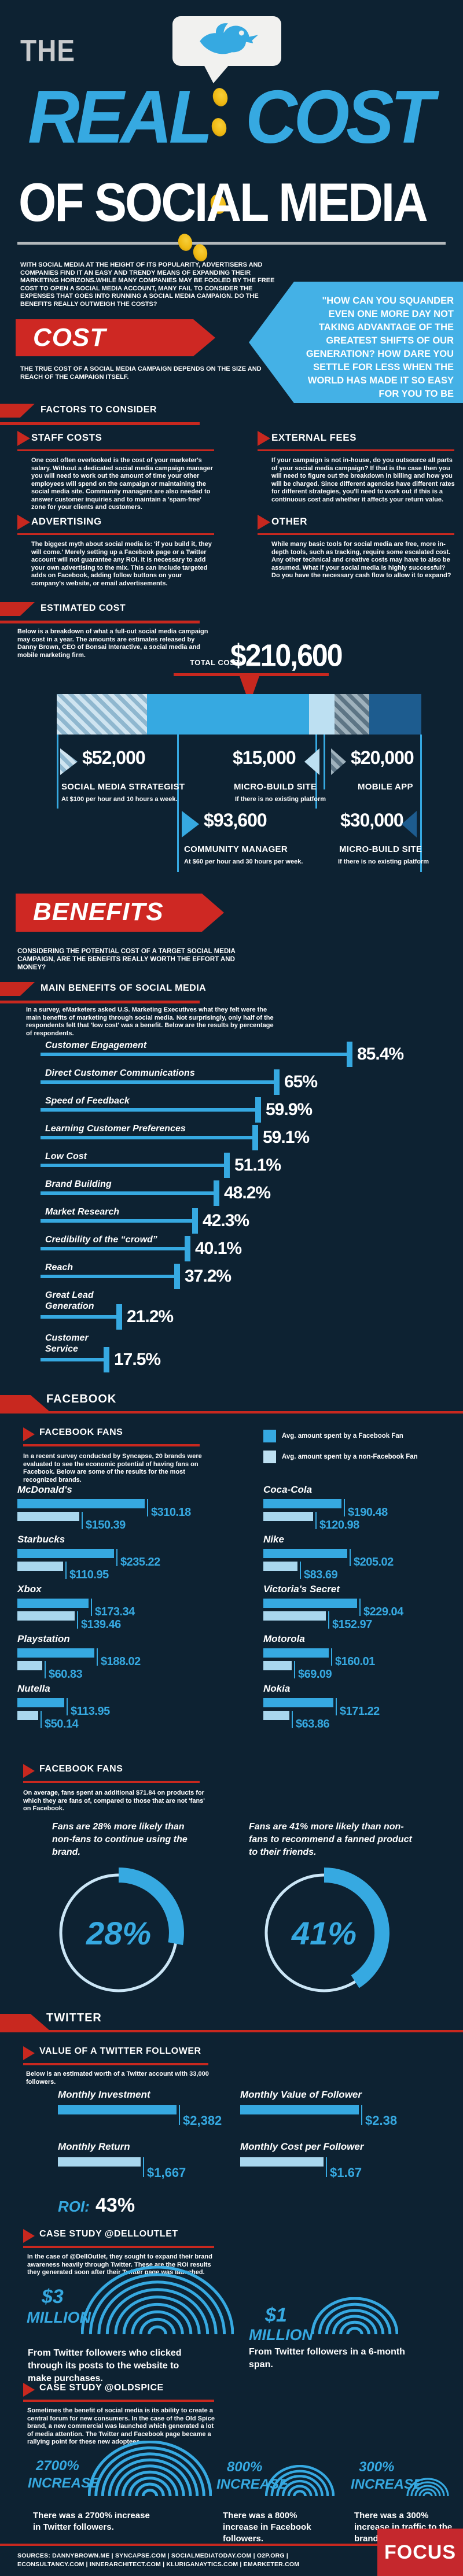 The height and width of the screenshot is (2576, 463). What do you see at coordinates (421, 803) in the screenshot?
I see `callout-line` at bounding box center [421, 803].